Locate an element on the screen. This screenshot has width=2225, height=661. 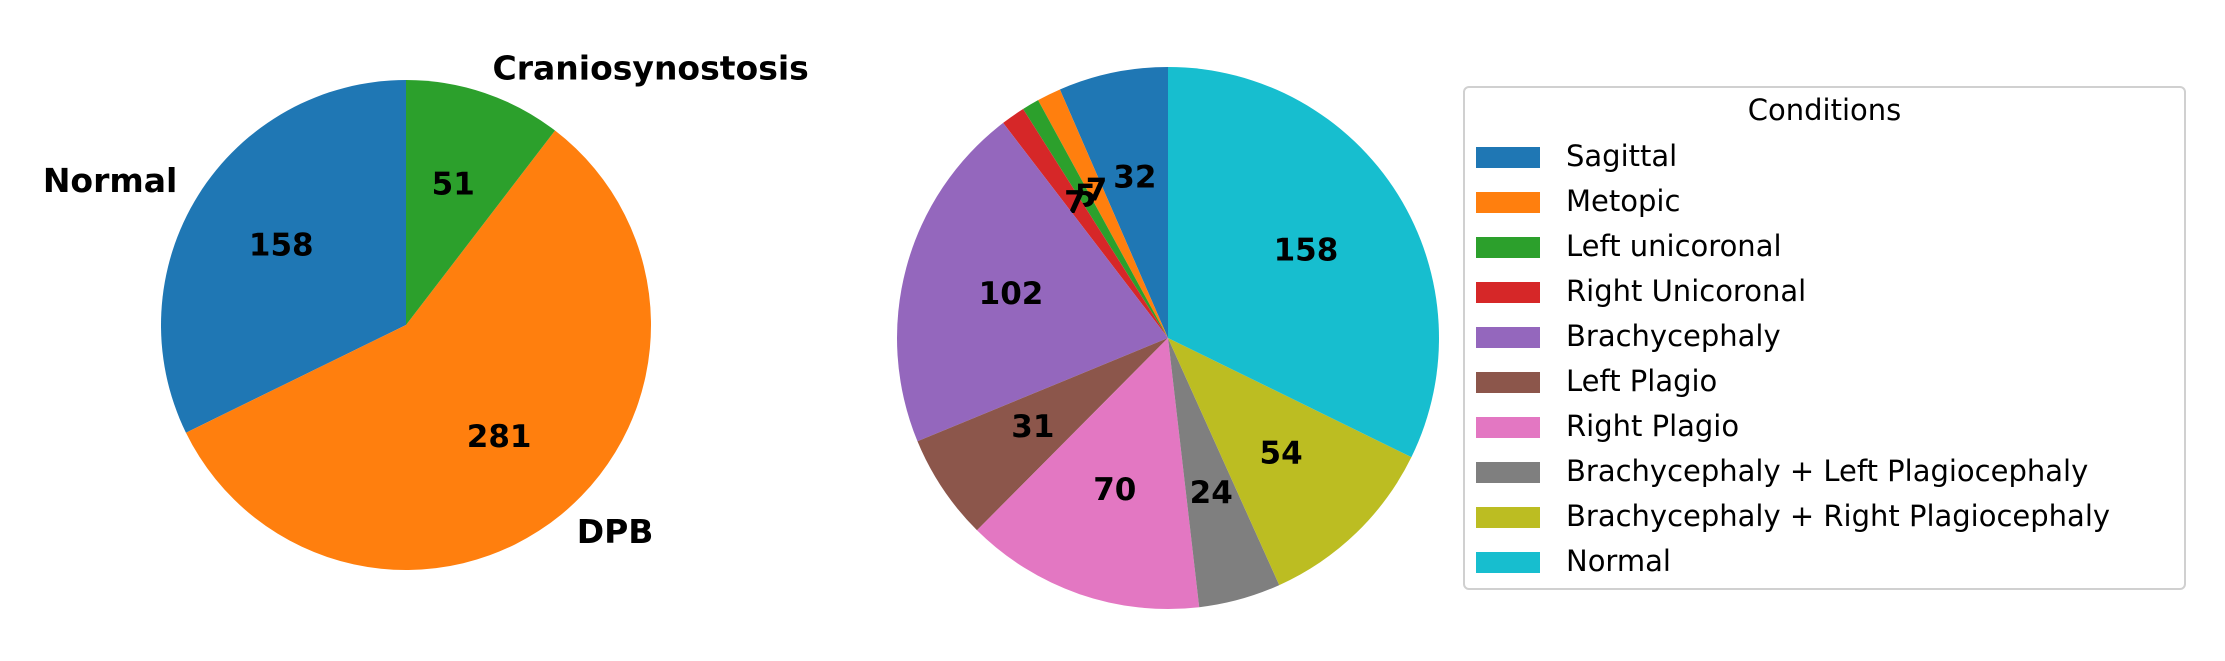
legend-label: Left unicoronal is located at coordinates (1674, 246).